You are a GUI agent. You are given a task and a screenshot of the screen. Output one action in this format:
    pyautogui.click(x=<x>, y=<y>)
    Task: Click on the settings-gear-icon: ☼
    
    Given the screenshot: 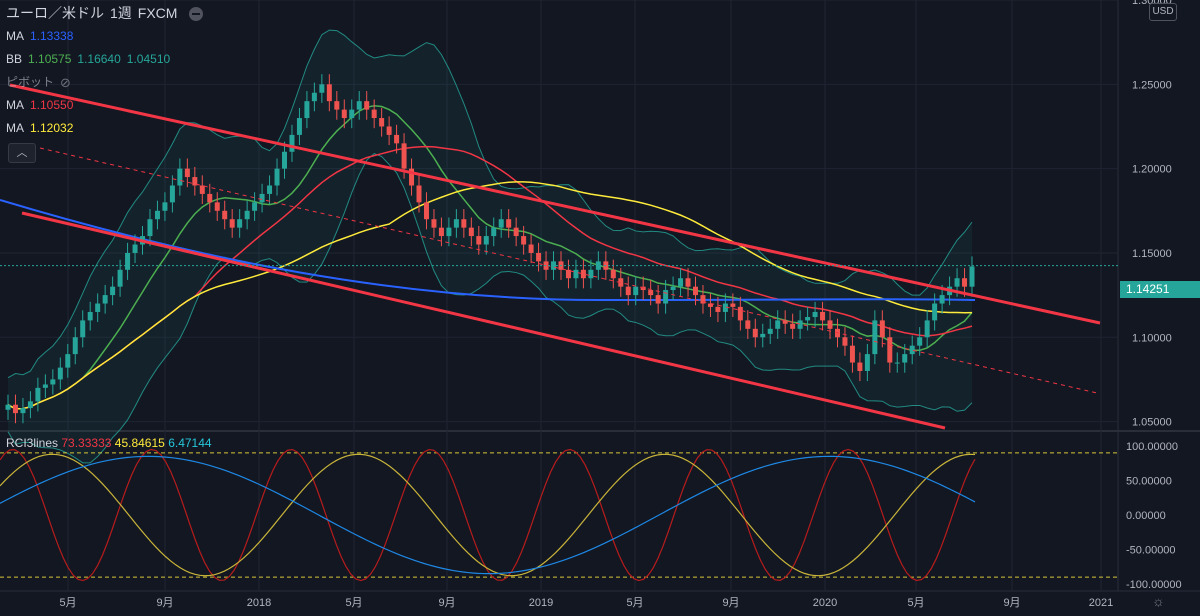 What is the action you would take?
    pyautogui.click(x=1158, y=601)
    